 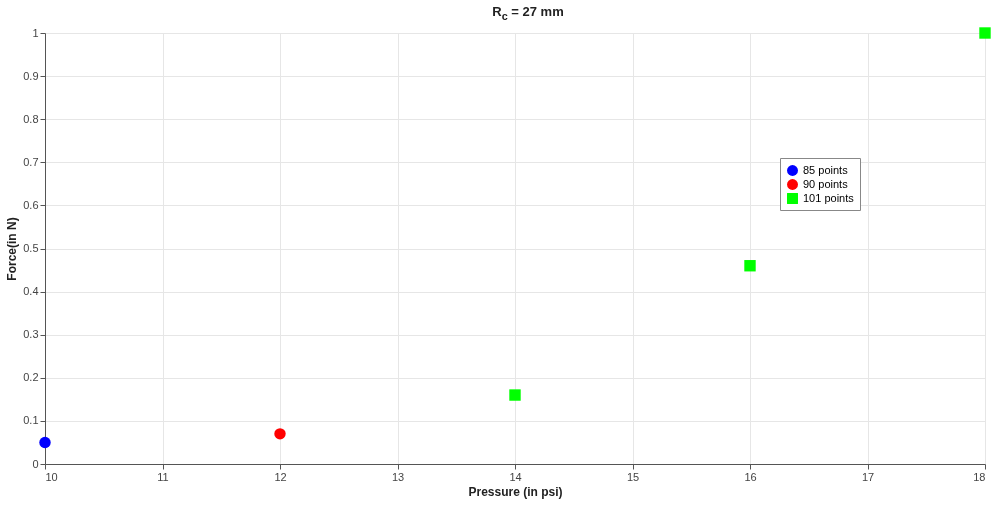 What do you see at coordinates (51, 476) in the screenshot?
I see `x-tick-label: 10` at bounding box center [51, 476].